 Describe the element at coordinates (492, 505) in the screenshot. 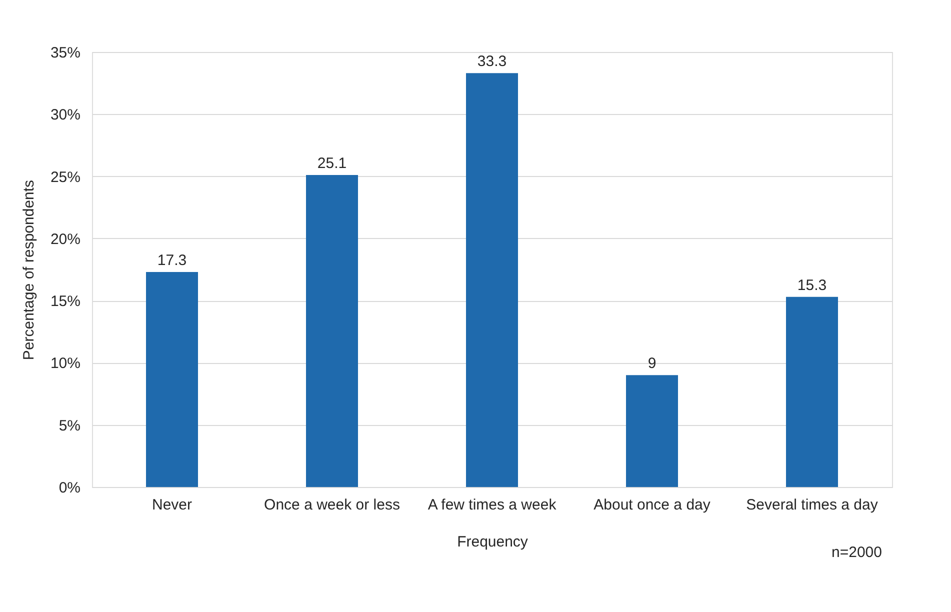

I see `x-tick-label: A few times a week` at that location.